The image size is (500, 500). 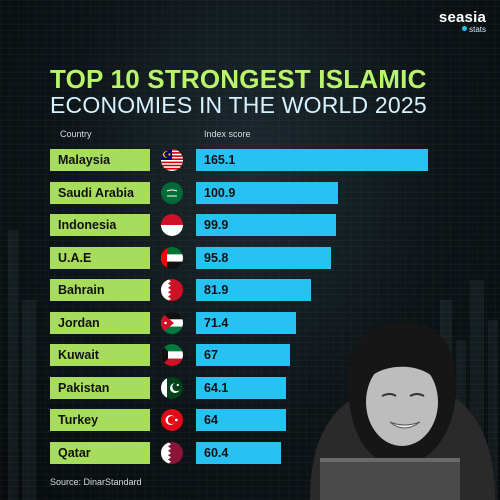 I want to click on bar-row-kuwait: Kuwait 67, so click(x=250, y=355).